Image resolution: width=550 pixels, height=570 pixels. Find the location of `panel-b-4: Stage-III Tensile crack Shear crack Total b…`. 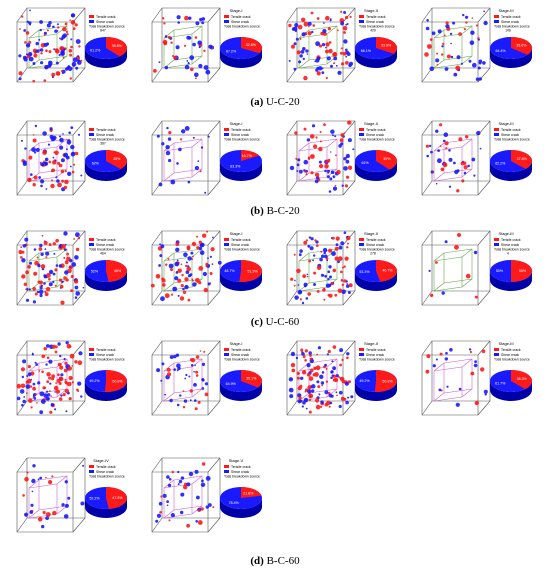

panel-b-4: Stage-III Tensile crack Shear crack Total b… is located at coordinates (474, 163).